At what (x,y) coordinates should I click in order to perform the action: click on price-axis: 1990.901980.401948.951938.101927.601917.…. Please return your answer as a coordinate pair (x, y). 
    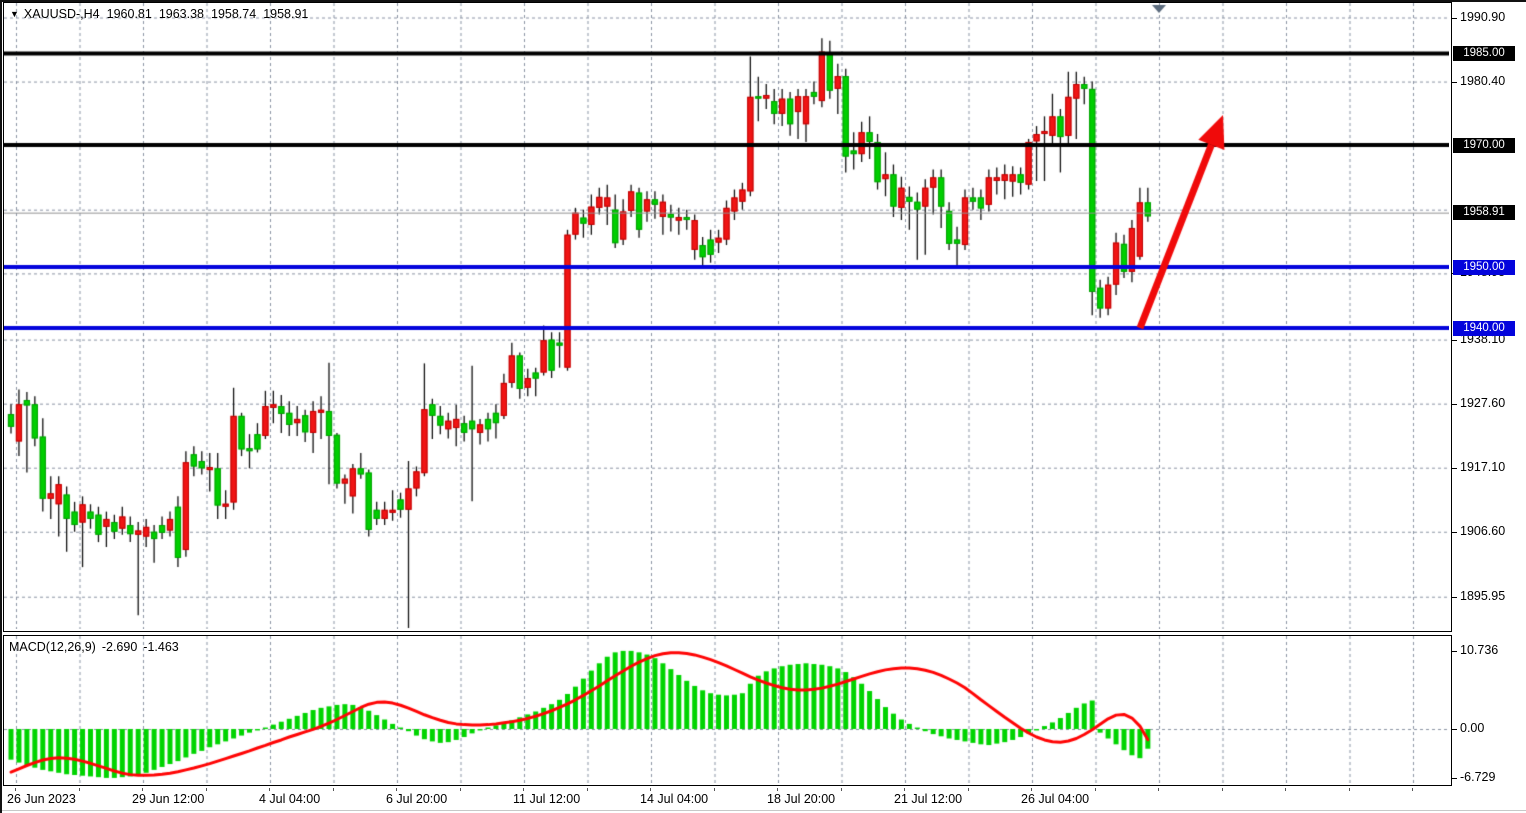
    Looking at the image, I should click on (1489, 397).